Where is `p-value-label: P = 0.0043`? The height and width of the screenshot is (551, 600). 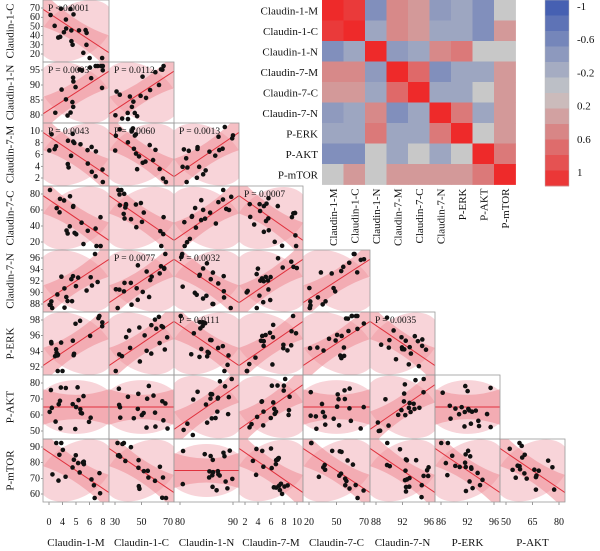
p-value-label: P = 0.0043 is located at coordinates (68, 132).